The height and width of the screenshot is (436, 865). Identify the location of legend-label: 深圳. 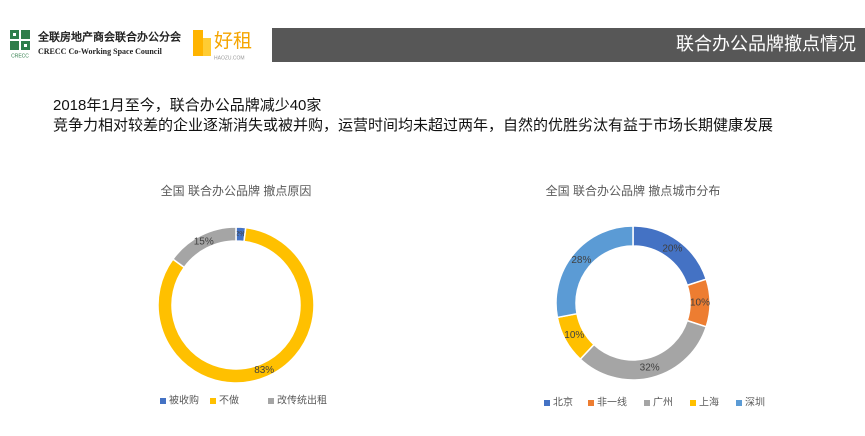
(755, 403).